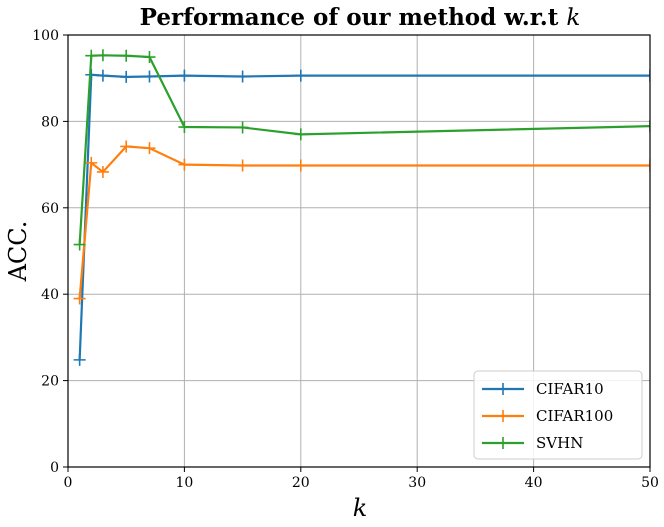 This screenshot has width=664, height=527. Describe the element at coordinates (50, 295) in the screenshot. I see `y-tick-label: 40` at that location.